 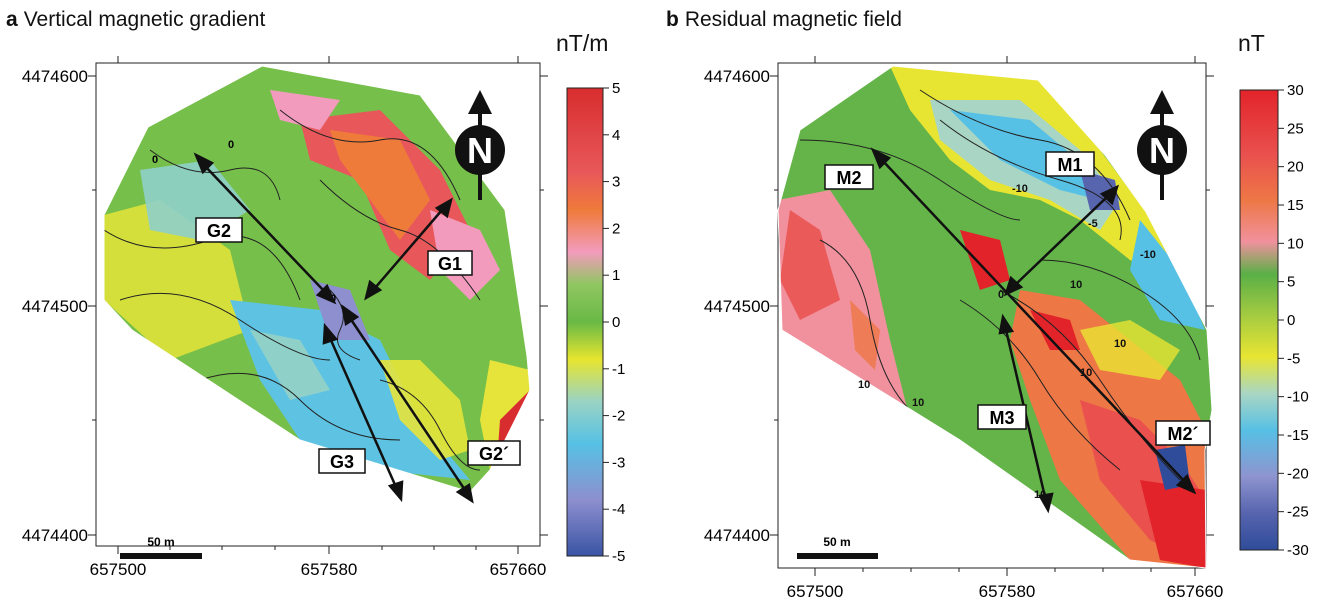 I want to click on colorbar-unit: nT, so click(x=1251, y=43).